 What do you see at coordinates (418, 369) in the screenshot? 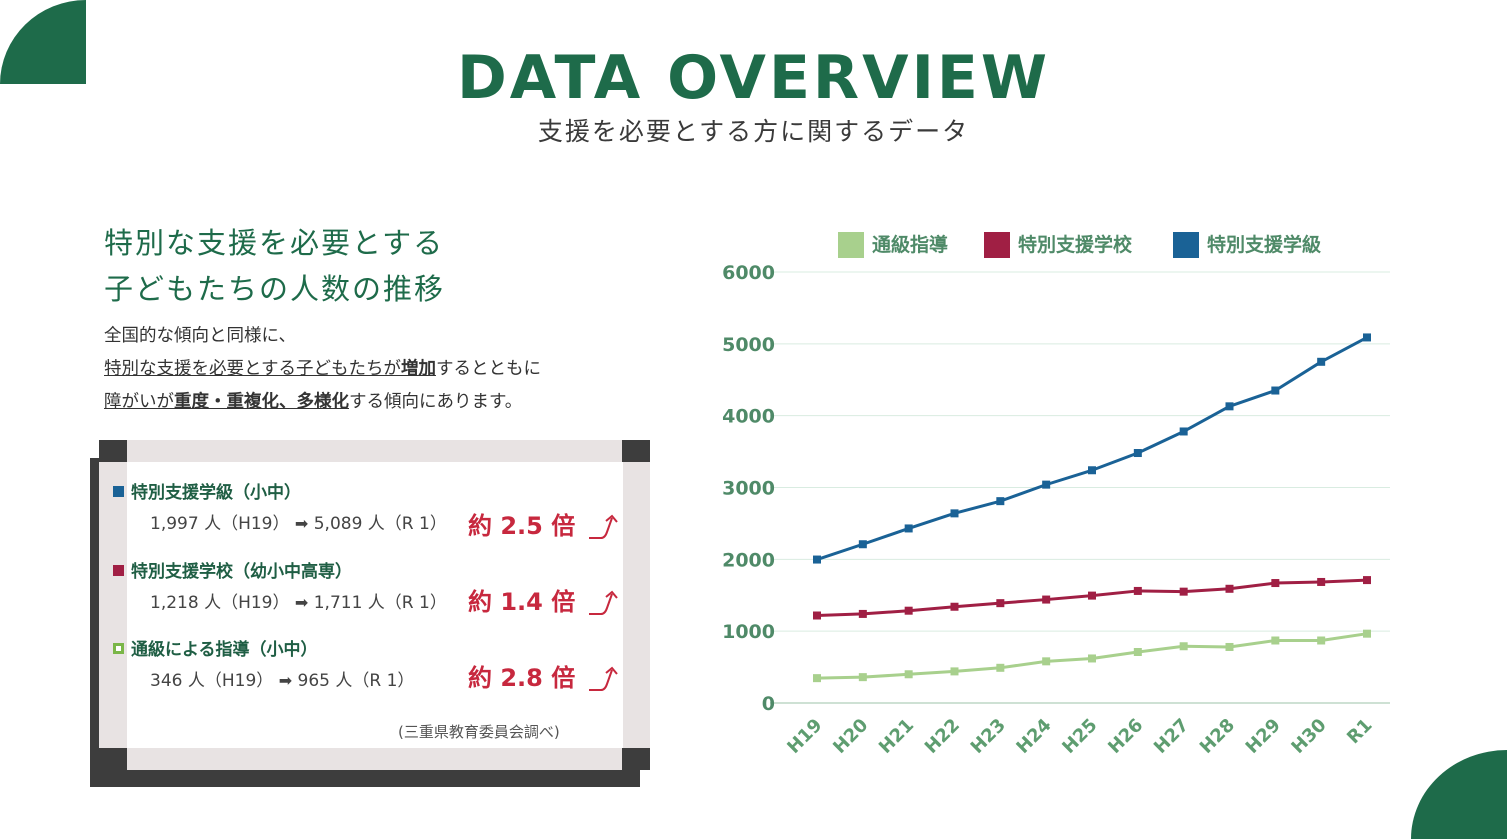
I see `desc-line-2-emphasis: 増加` at bounding box center [418, 369].